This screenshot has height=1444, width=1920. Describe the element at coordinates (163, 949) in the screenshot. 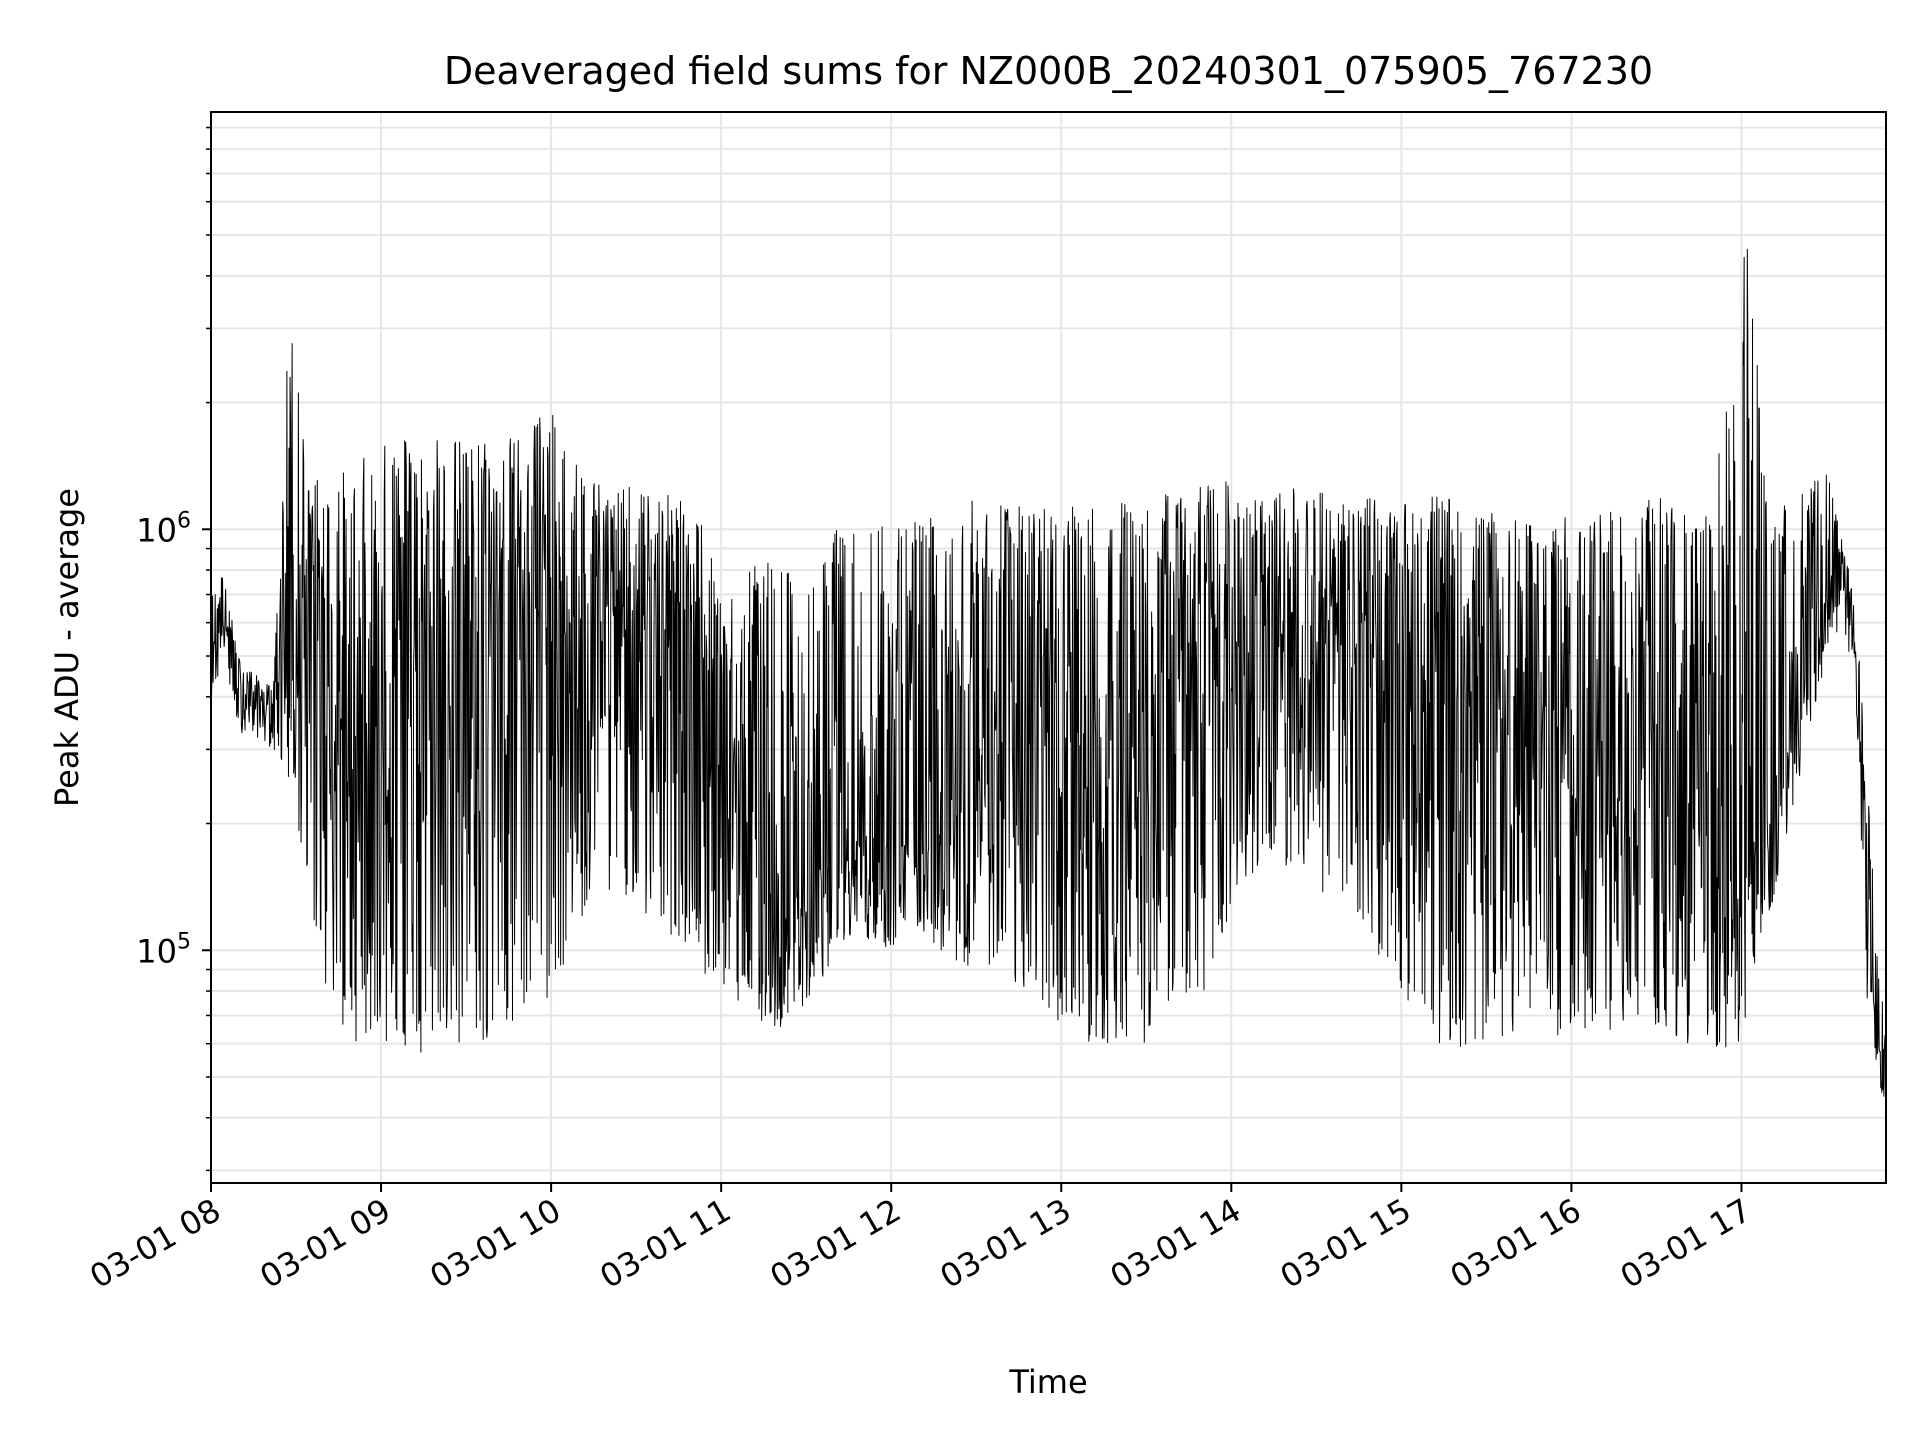

I see `y-tick-label: 105` at that location.